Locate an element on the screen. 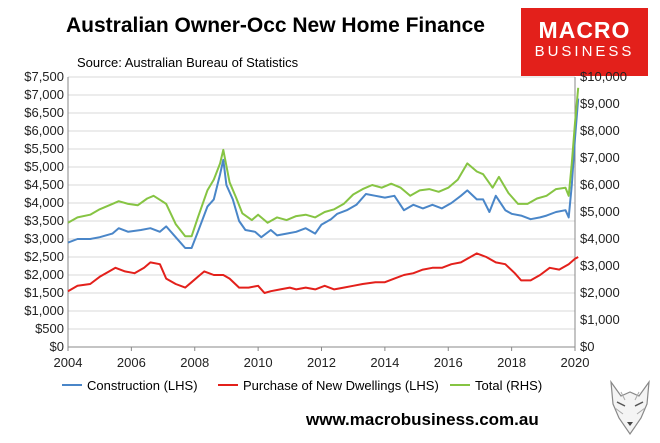 This screenshot has width=660, height=443. fox-mascot-icon is located at coordinates (630, 407).